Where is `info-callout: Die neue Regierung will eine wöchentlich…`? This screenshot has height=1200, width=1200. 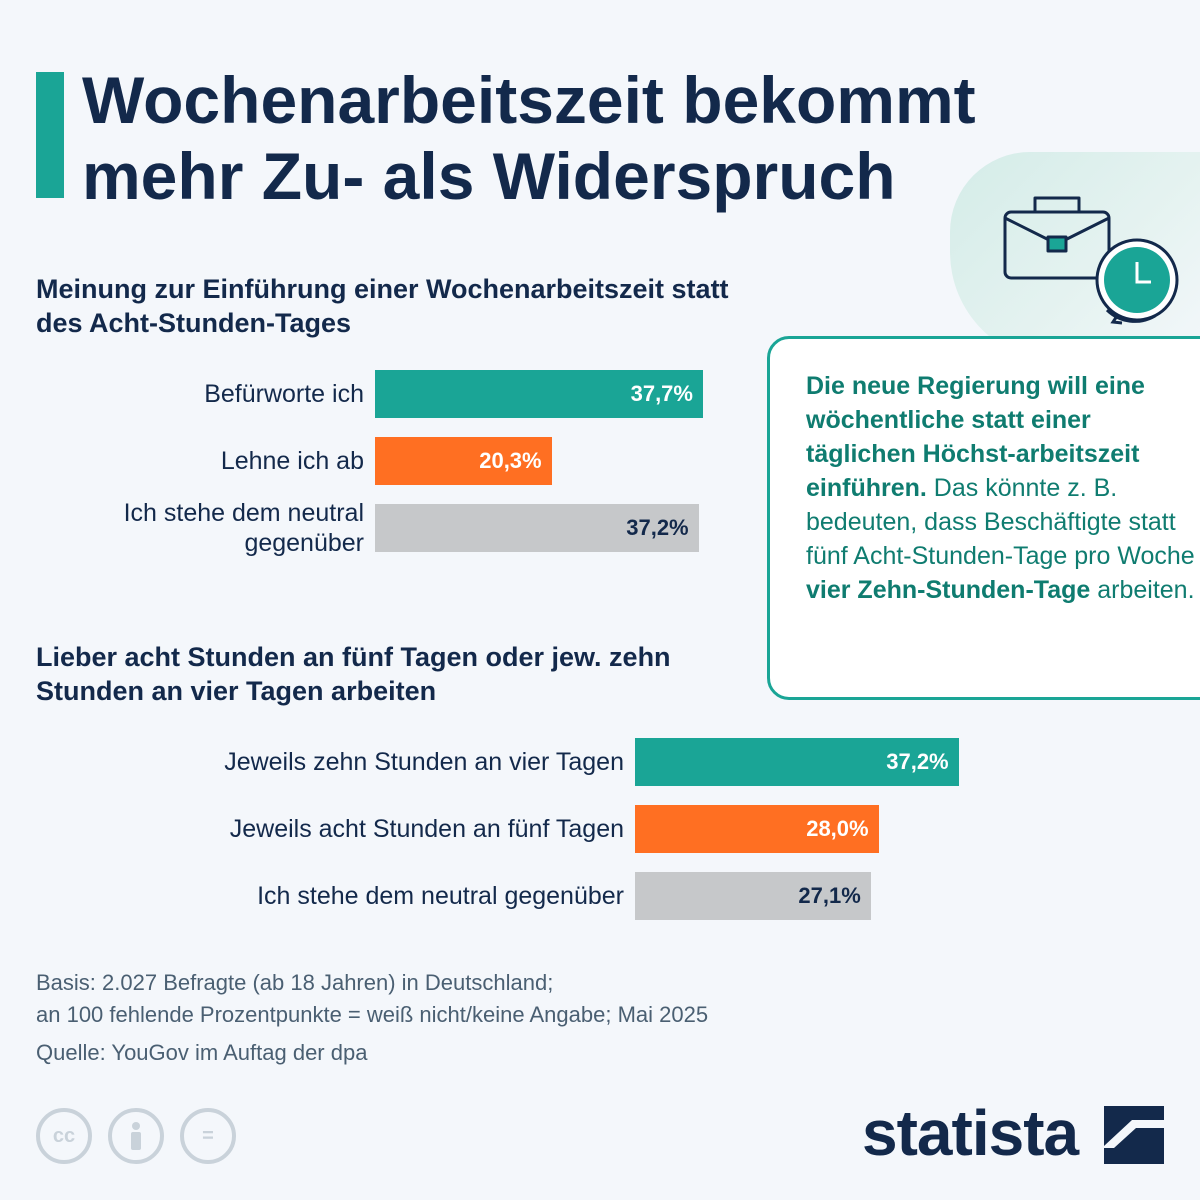 info-callout: Die neue Regierung will eine wöchentlich… is located at coordinates (983, 518).